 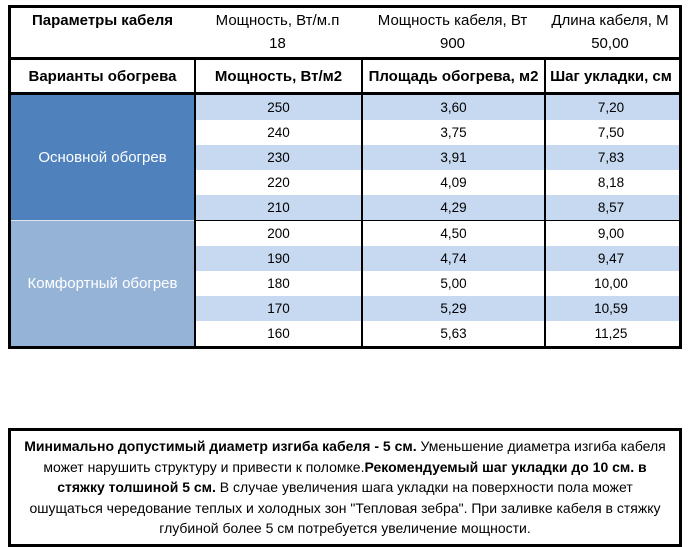 What do you see at coordinates (102, 76) in the screenshot?
I see `header-heating-variants: Варианты обогрева` at bounding box center [102, 76].